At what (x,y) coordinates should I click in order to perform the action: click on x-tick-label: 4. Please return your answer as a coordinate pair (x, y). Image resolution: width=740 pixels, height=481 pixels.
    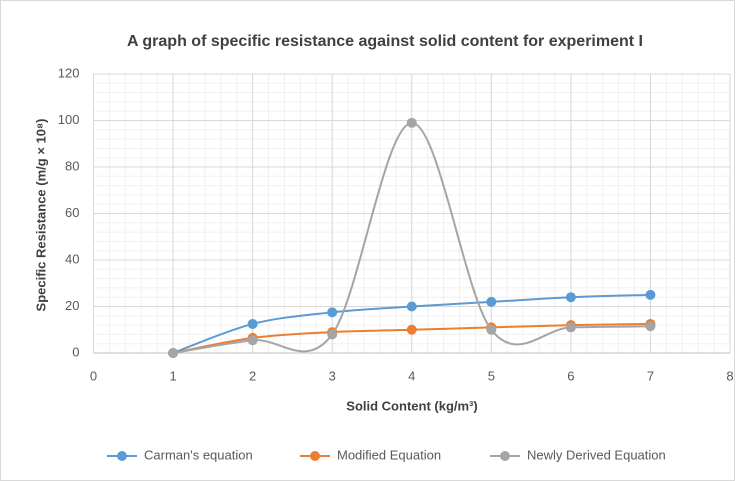
    Looking at the image, I should click on (411, 375).